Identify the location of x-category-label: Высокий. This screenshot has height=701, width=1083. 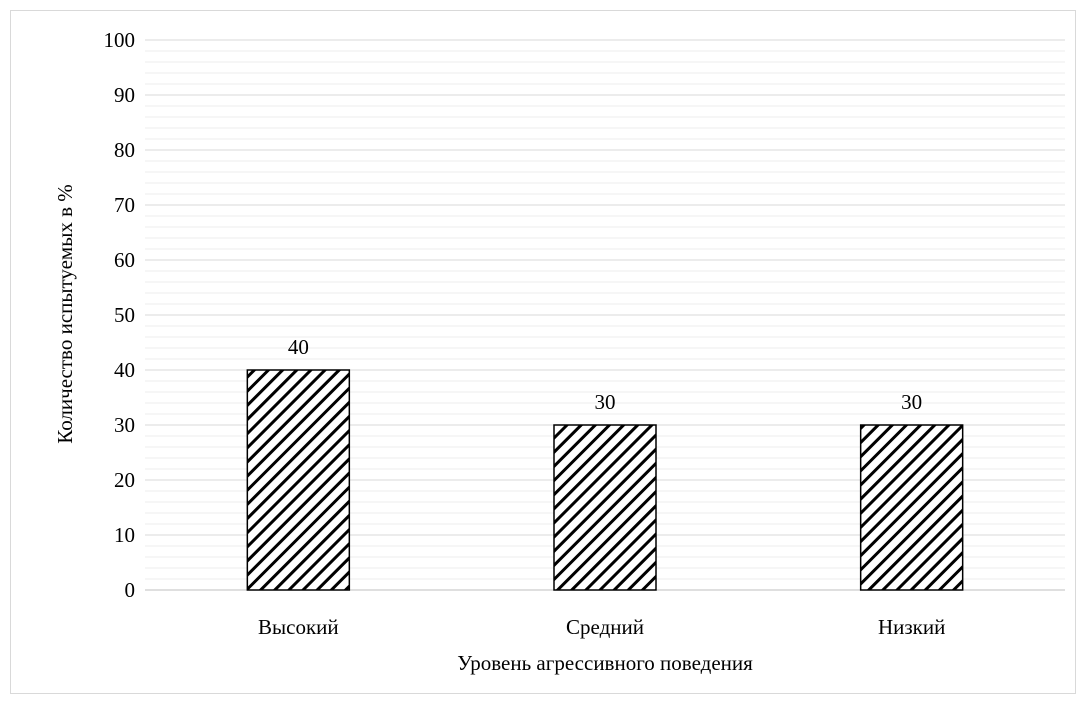
(298, 627).